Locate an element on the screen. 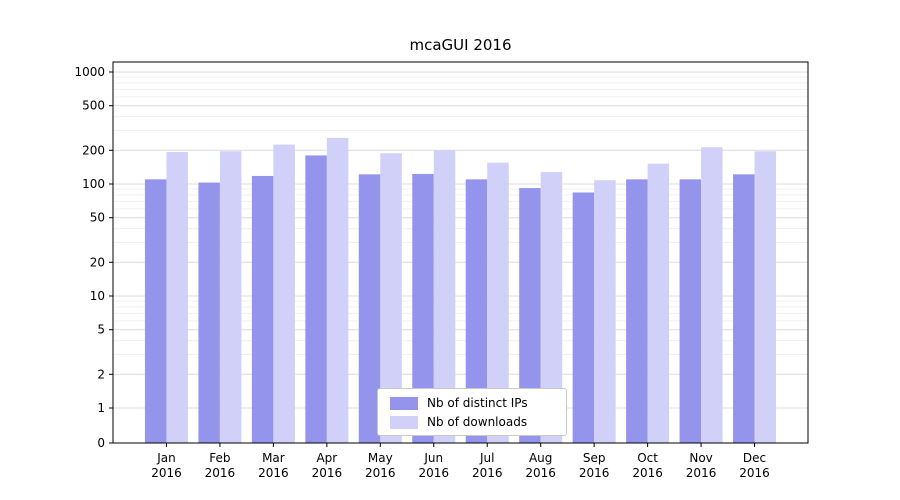 The height and width of the screenshot is (500, 900). y-tick-label: 200 is located at coordinates (93, 150).